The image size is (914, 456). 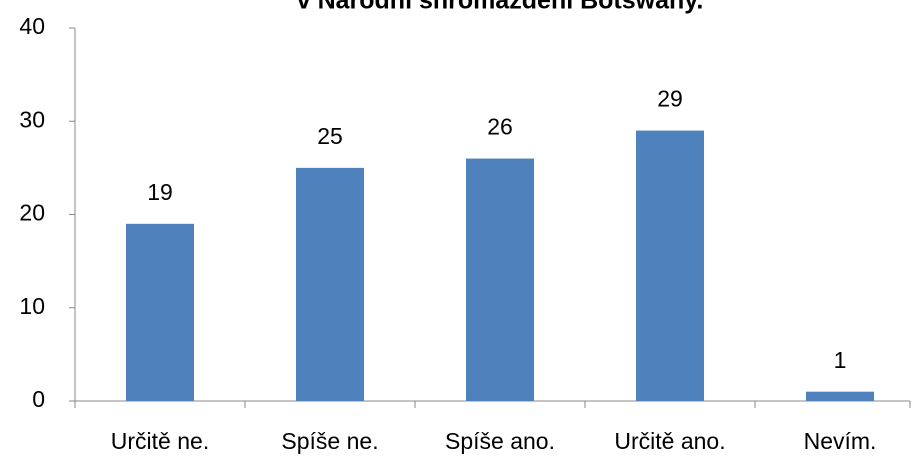 I want to click on x-tick-label: Nevím., so click(x=840, y=441).